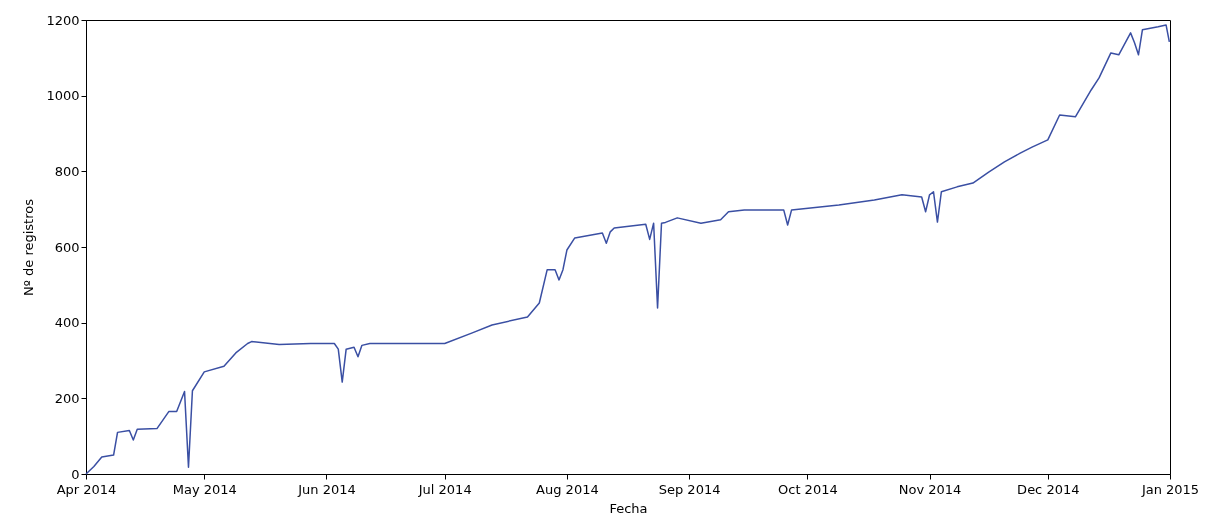  I want to click on y-tick-label: 600, so click(67, 247).